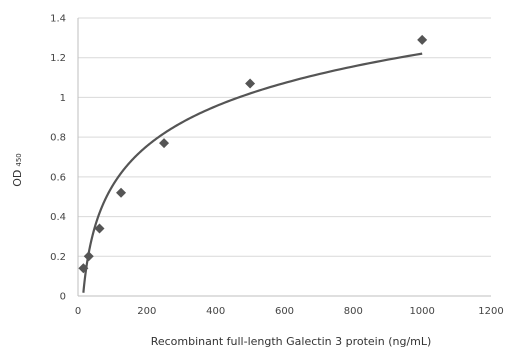  What do you see at coordinates (78, 311) in the screenshot?
I see `x-tick-label-0: 0` at bounding box center [78, 311].